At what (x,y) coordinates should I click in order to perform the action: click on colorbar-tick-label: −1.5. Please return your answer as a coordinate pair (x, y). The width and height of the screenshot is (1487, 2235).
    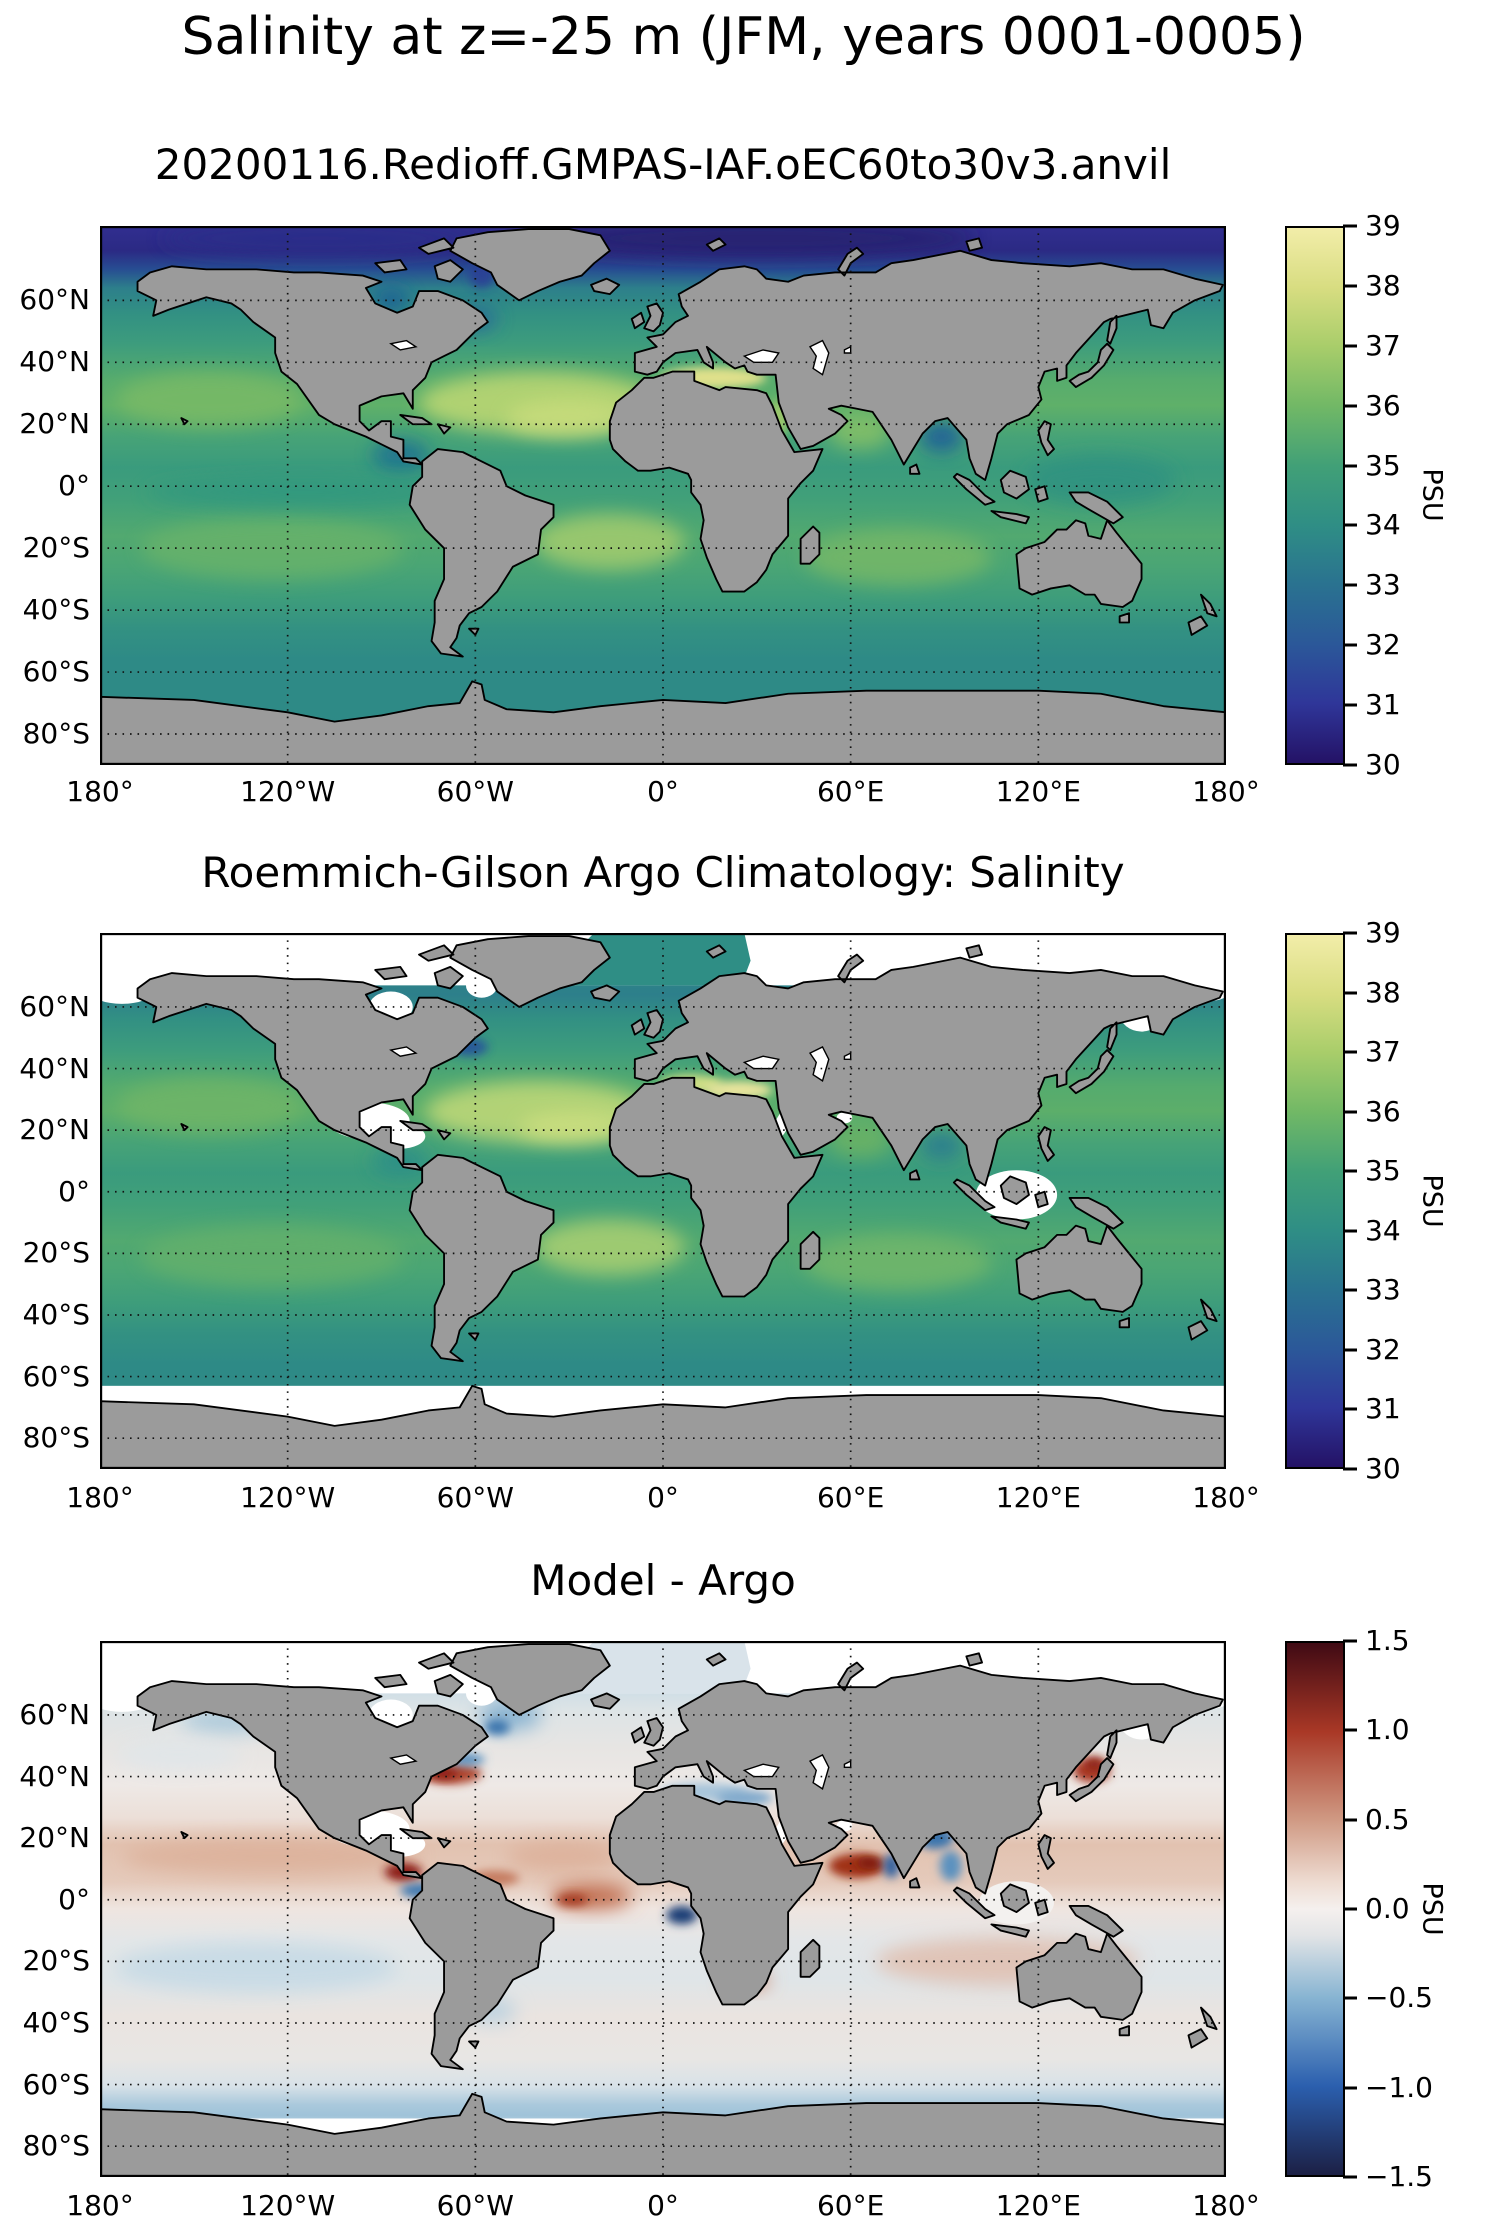
    Looking at the image, I should click on (1399, 2176).